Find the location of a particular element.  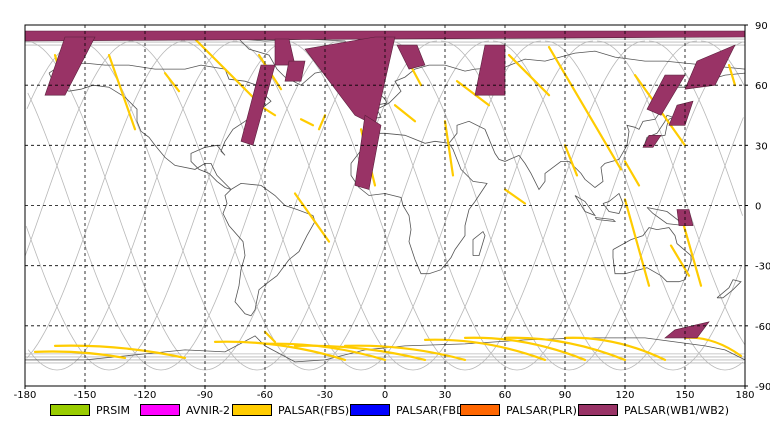

legend-item-plr: PALSAR(PLR) is located at coordinates (518, 410).